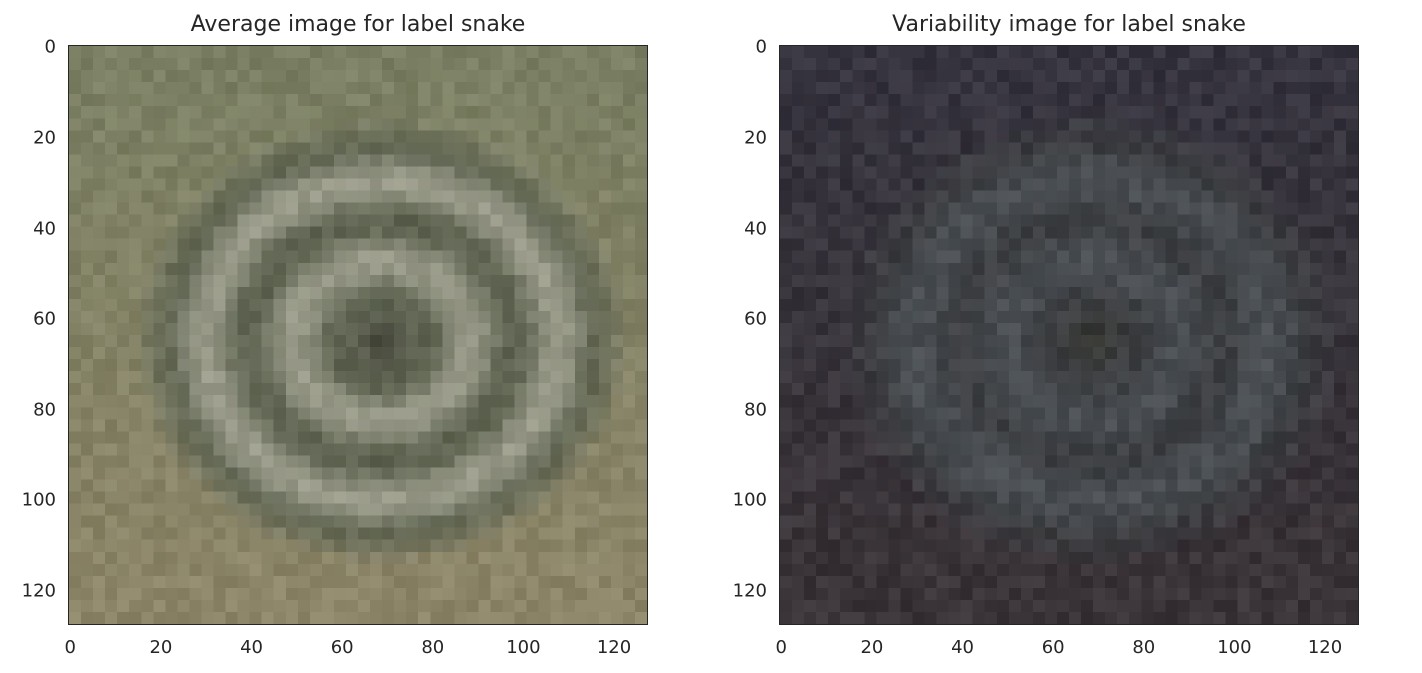  Describe the element at coordinates (1069, 24) in the screenshot. I see `chart-title-variability: Variability image for label snake` at that location.